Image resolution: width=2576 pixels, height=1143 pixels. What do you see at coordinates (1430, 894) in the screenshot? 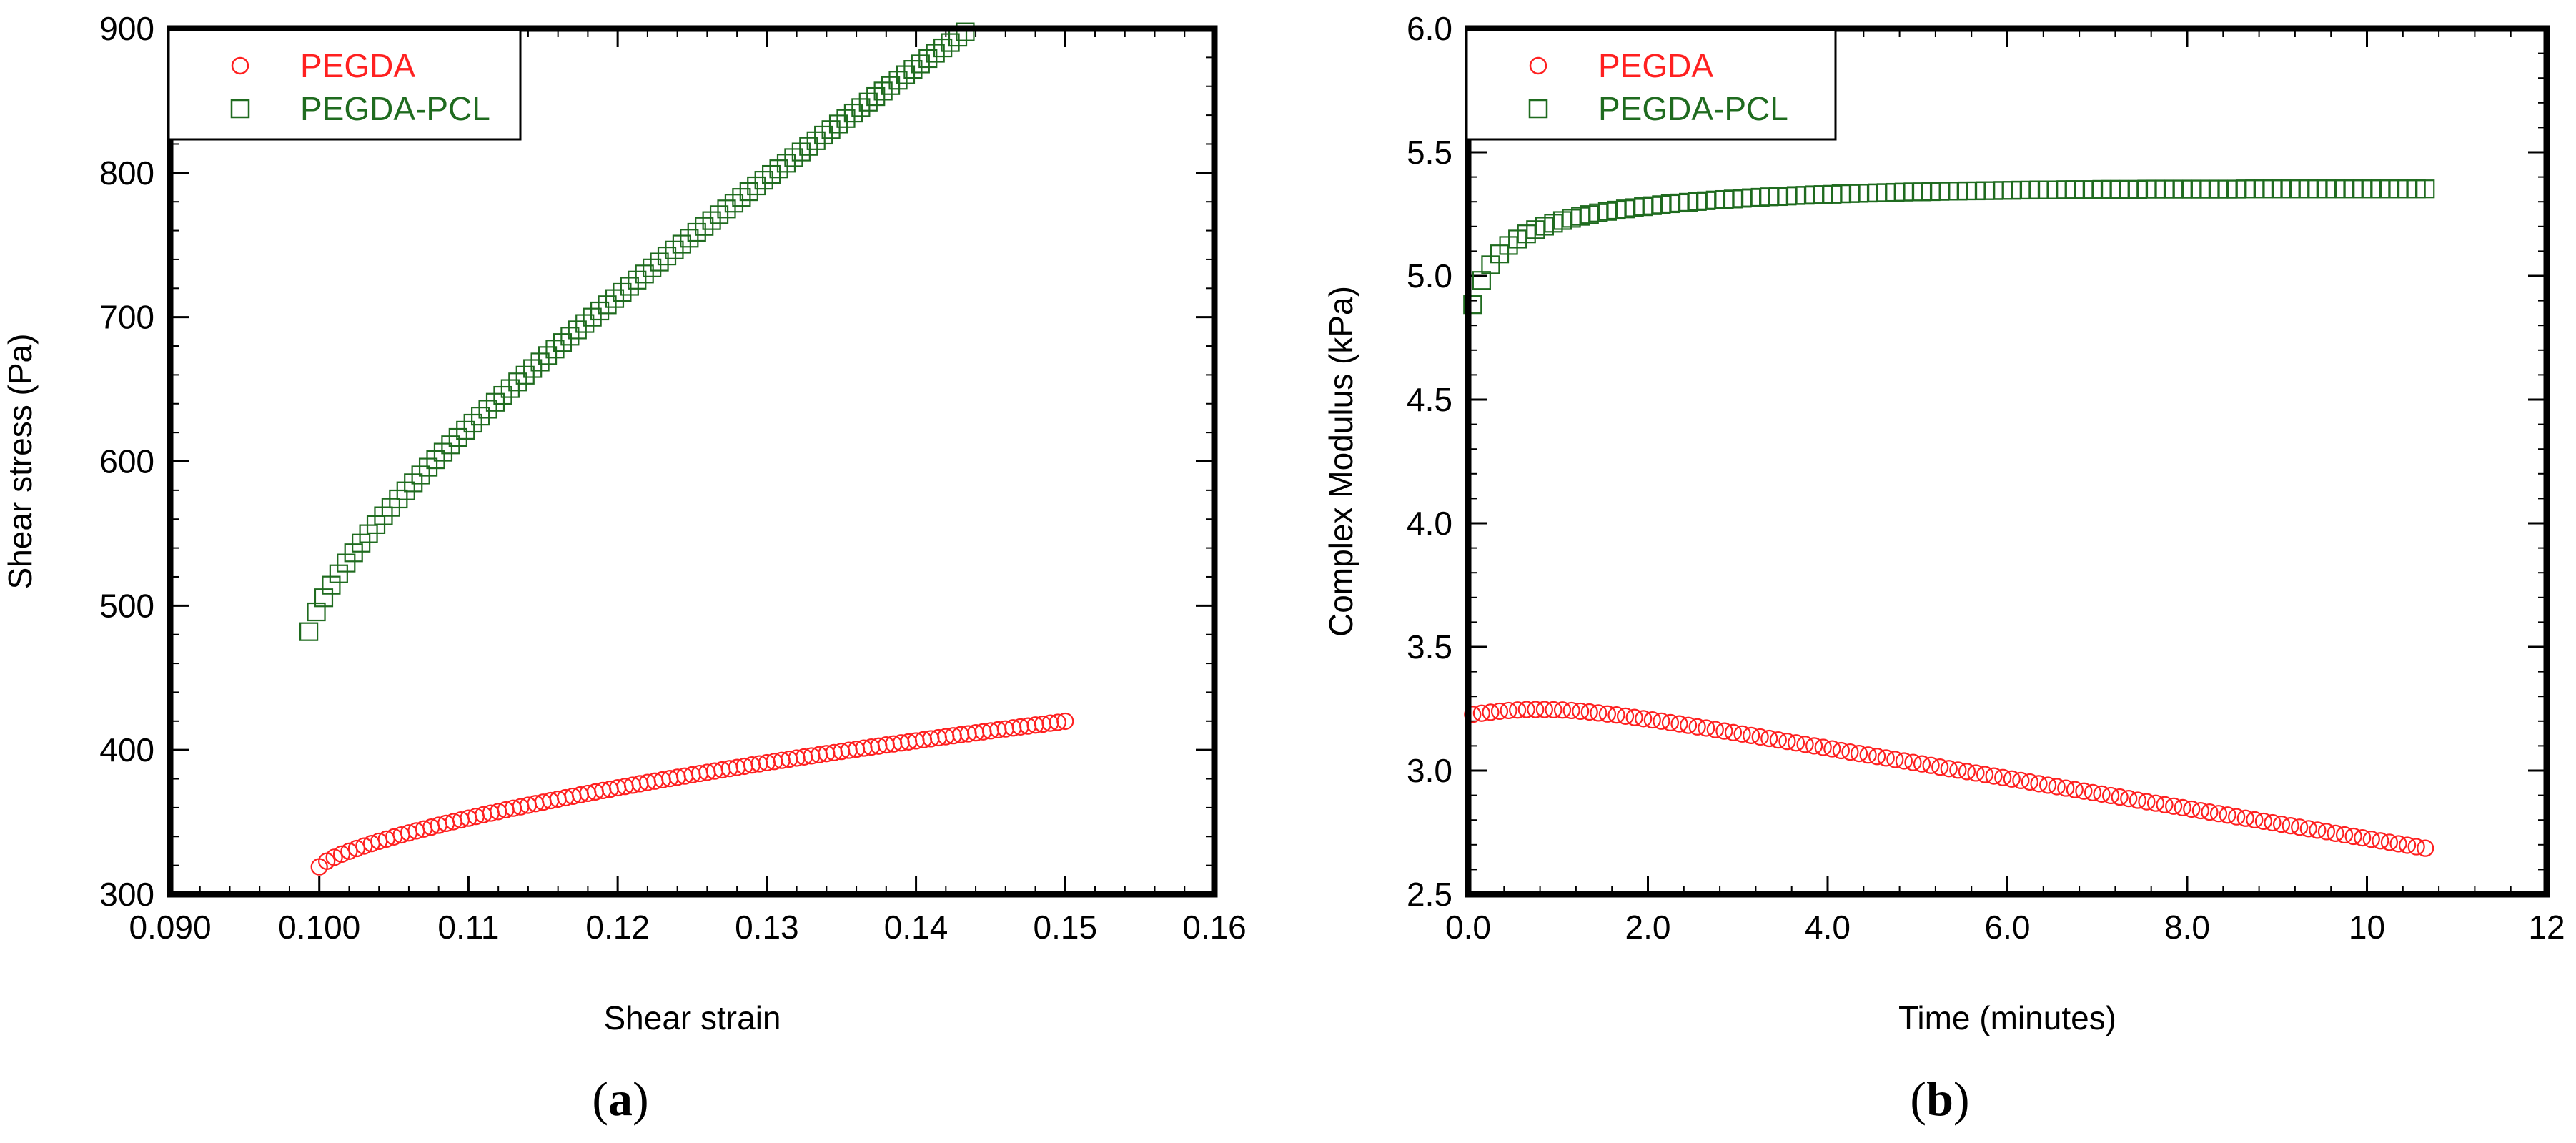
I see `y-tick-label: 2.5` at bounding box center [1430, 894].